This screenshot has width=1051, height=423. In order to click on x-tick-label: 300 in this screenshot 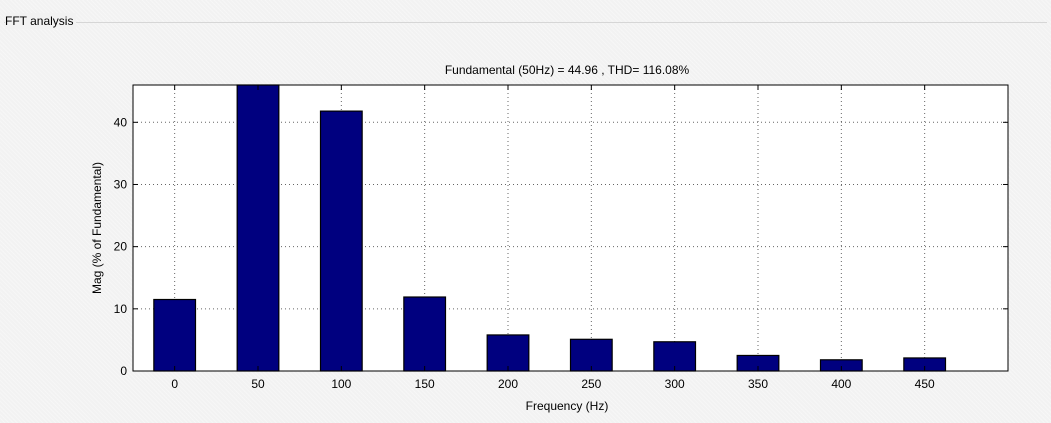, I will do `click(675, 384)`.